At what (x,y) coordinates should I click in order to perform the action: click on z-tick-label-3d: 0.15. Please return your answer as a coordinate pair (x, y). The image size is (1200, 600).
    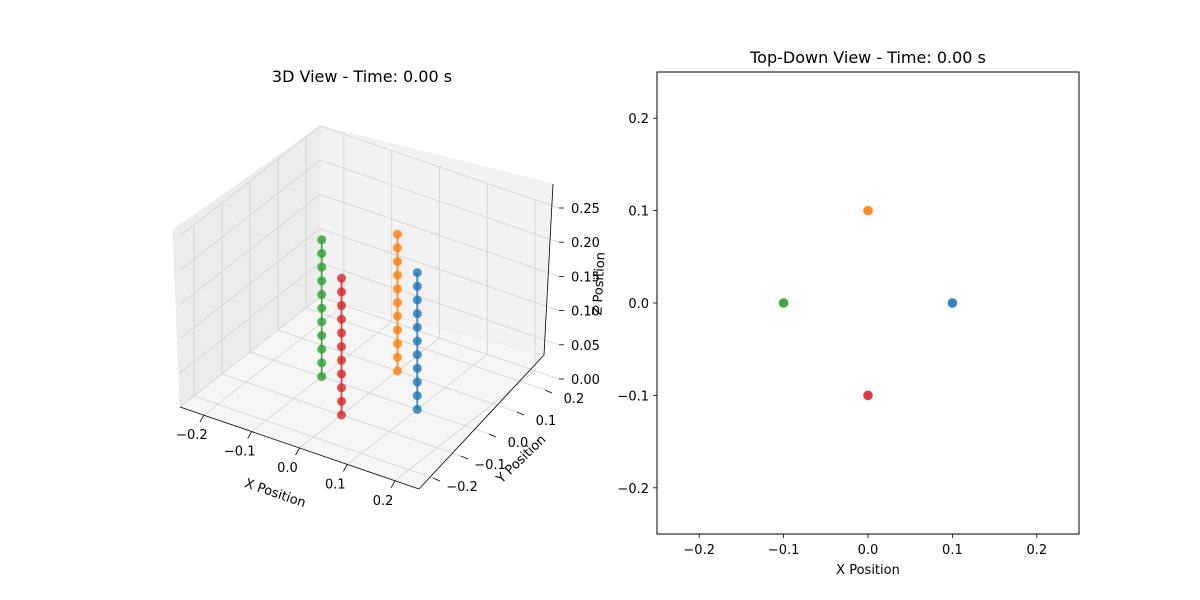
    Looking at the image, I should click on (585, 277).